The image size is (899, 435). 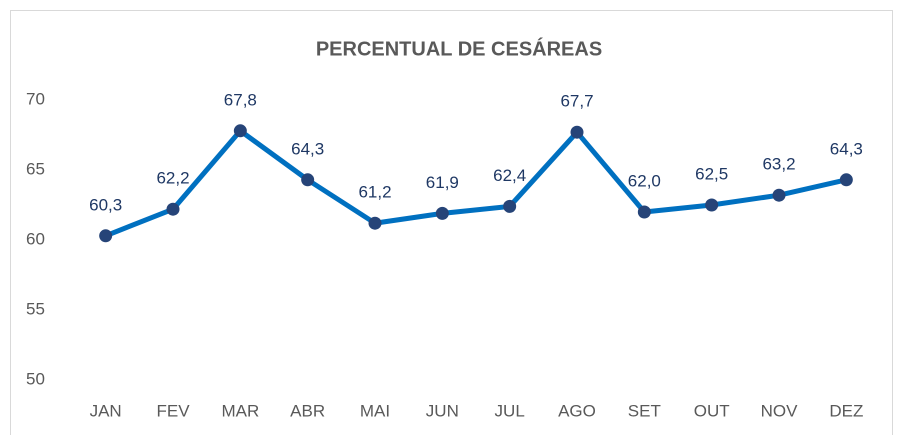 What do you see at coordinates (442, 410) in the screenshot?
I see `x-tick-label: JUN` at bounding box center [442, 410].